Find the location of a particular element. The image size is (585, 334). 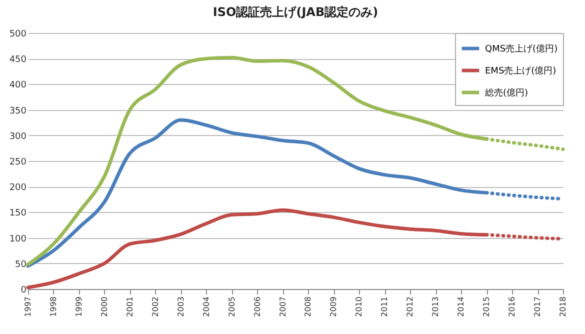

legend-label: EMS売上げ(億円) is located at coordinates (520, 71).